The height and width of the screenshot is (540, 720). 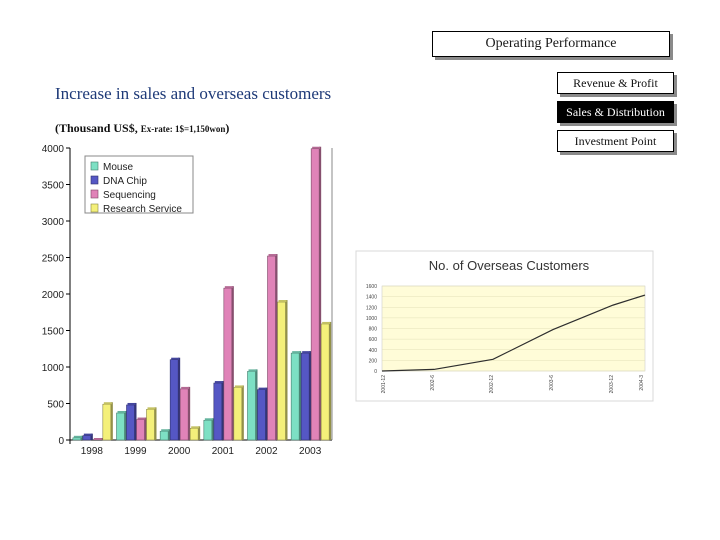 What do you see at coordinates (223, 451) in the screenshot?
I see `bar-x-tick-label: 2001` at bounding box center [223, 451].